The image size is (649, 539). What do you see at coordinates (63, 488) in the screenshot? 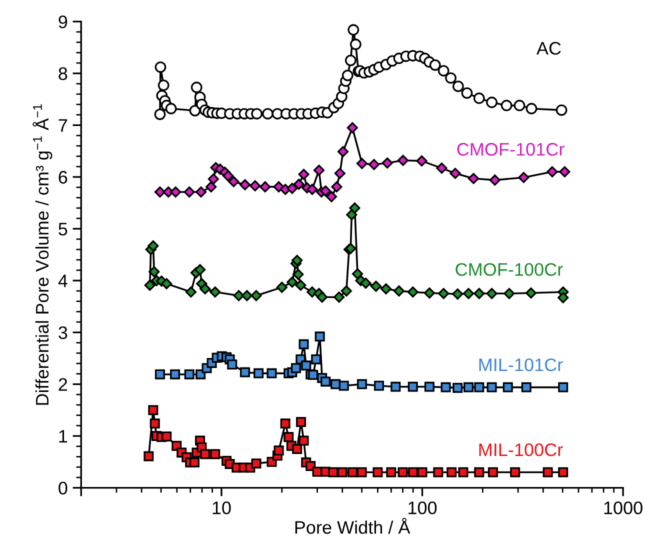
I see `y-tick-label: 0` at bounding box center [63, 488].